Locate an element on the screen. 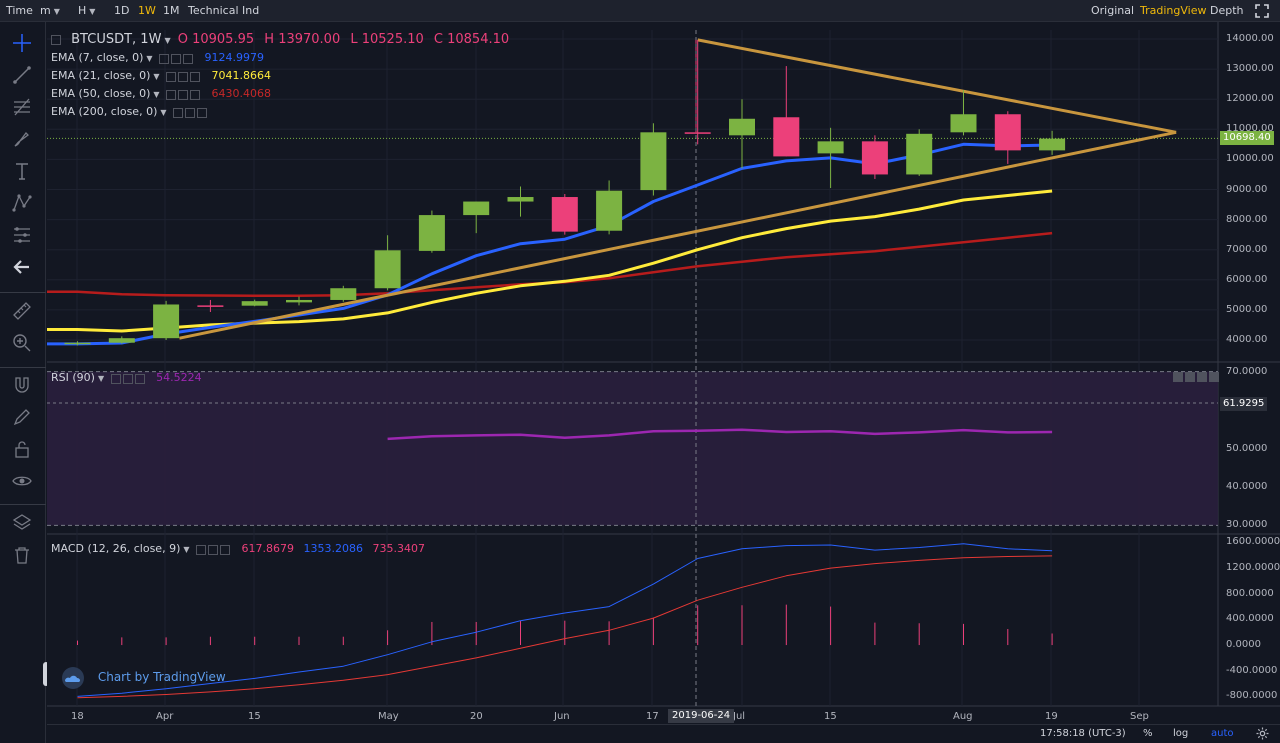  macd-tick-label: 1600.0000 is located at coordinates (1253, 542).